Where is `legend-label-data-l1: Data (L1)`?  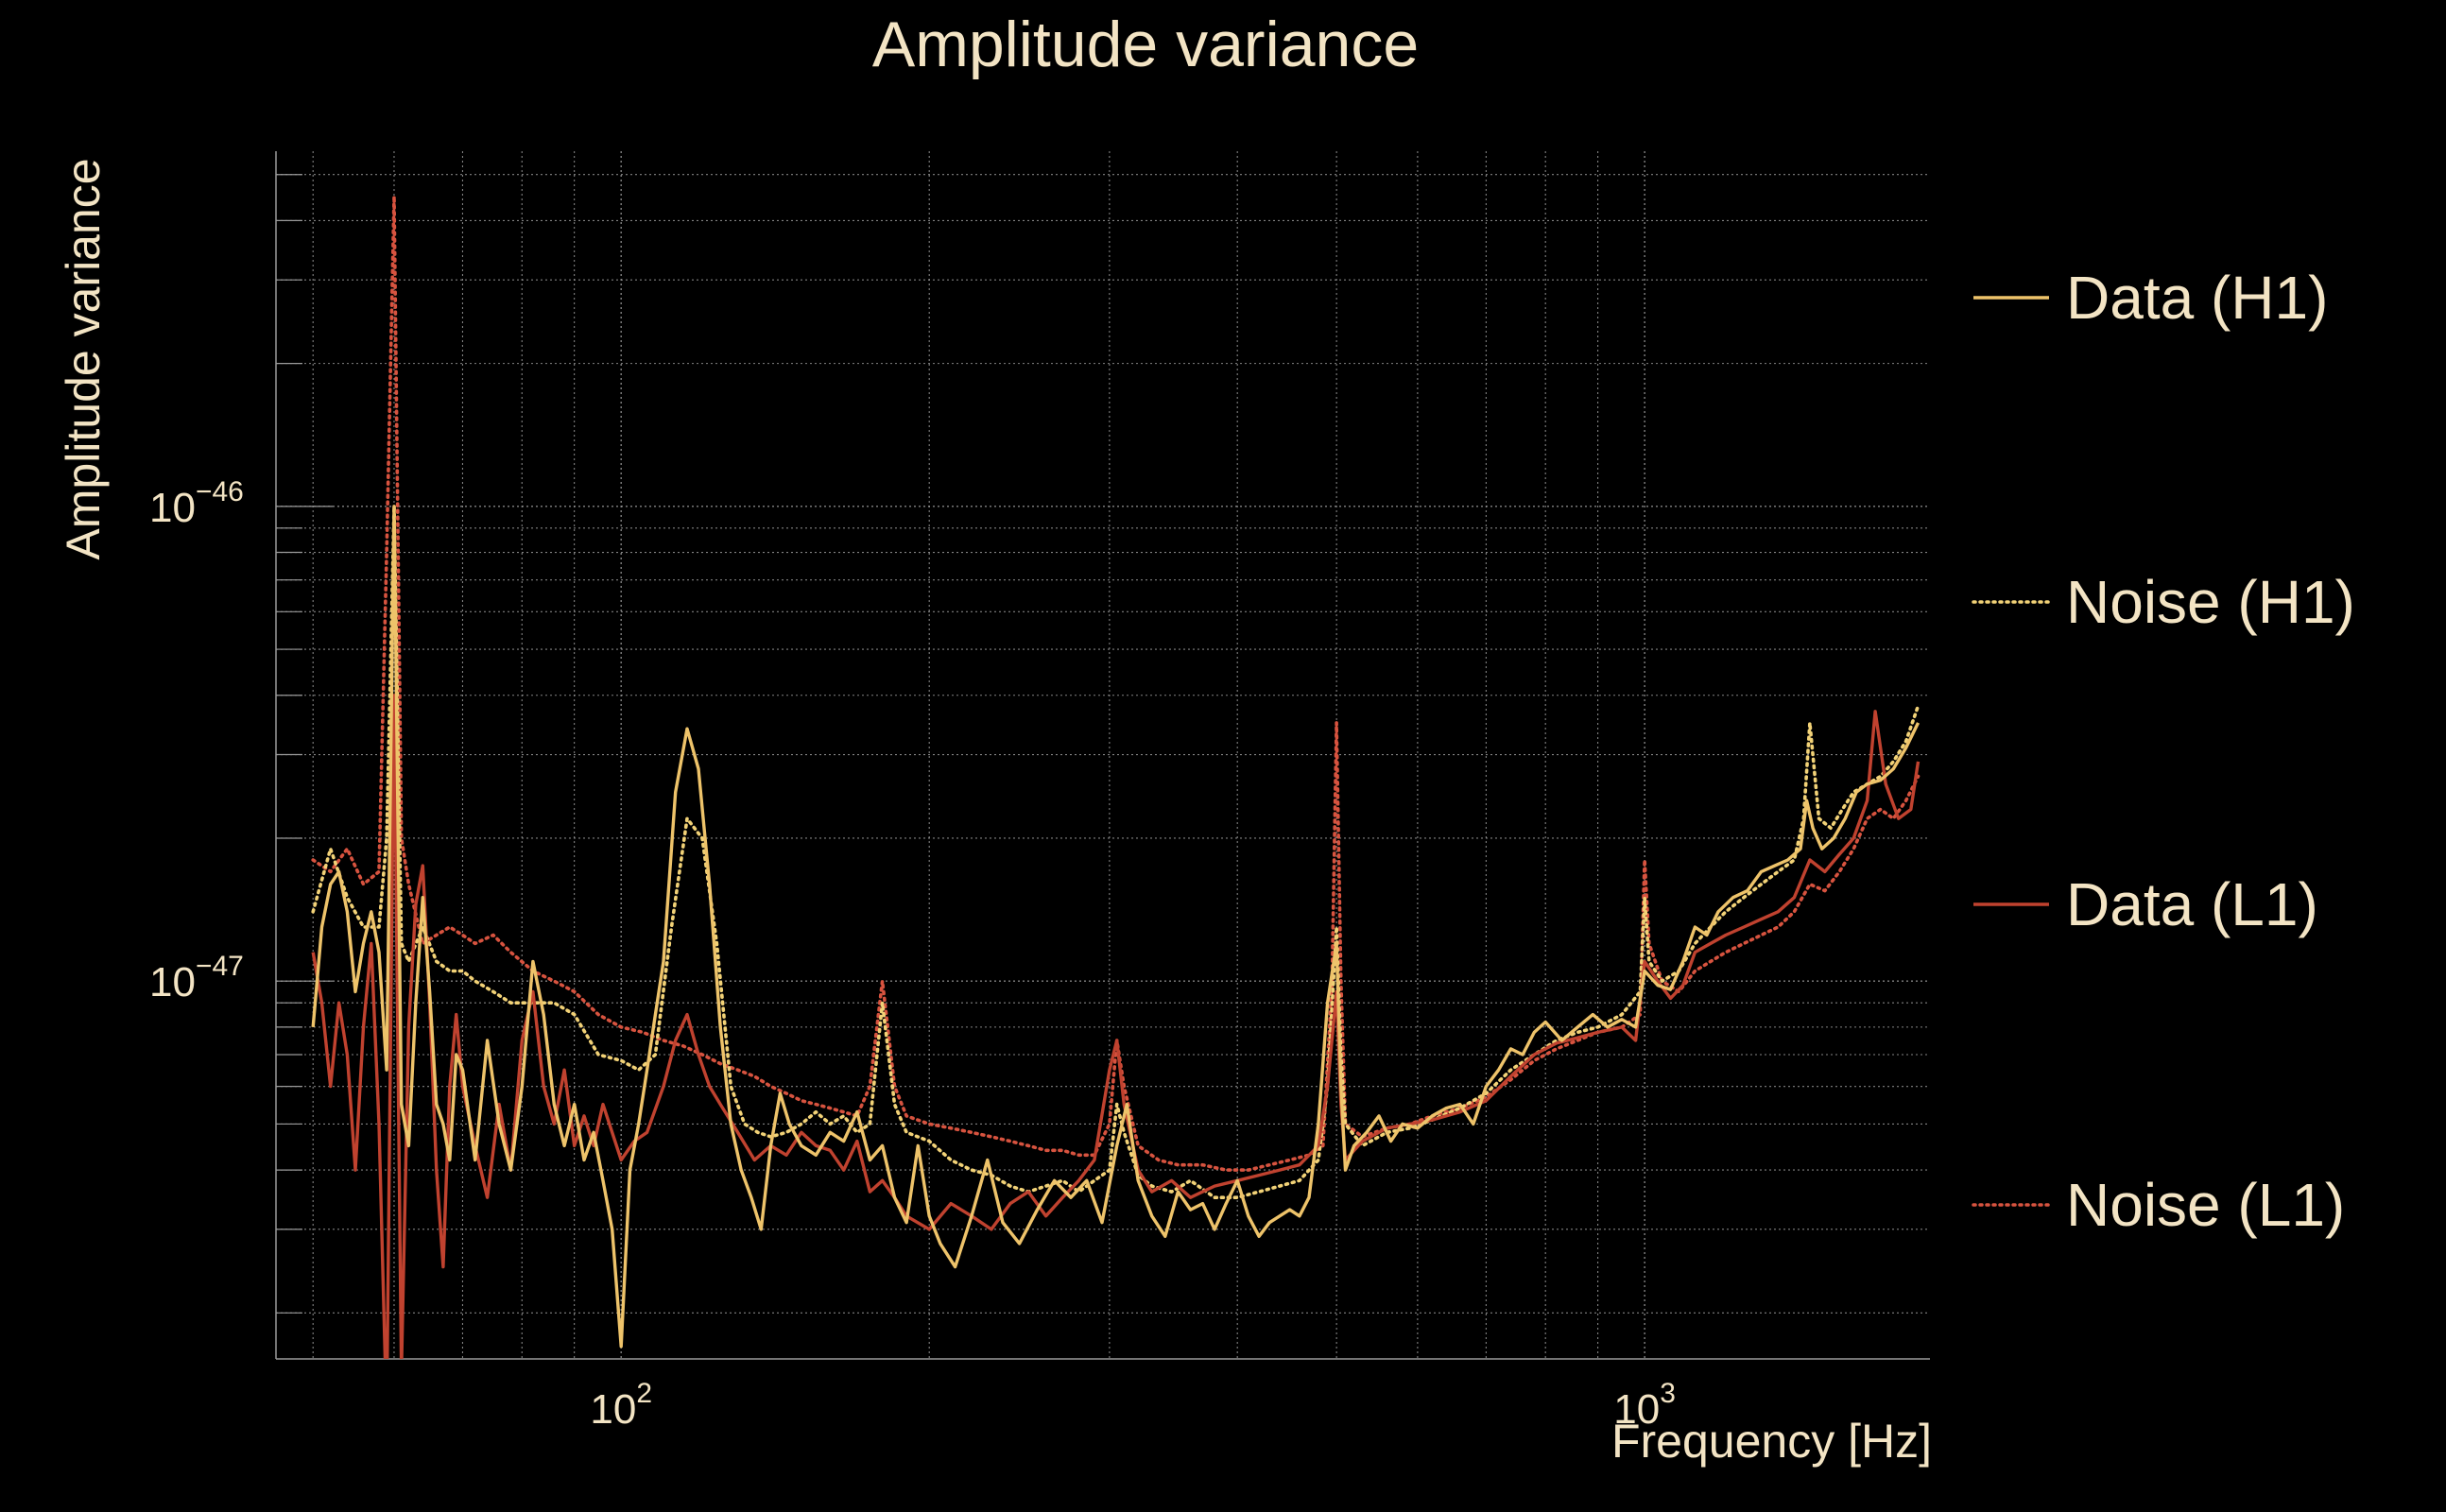 legend-label-data-l1: Data (L1) is located at coordinates (2192, 904).